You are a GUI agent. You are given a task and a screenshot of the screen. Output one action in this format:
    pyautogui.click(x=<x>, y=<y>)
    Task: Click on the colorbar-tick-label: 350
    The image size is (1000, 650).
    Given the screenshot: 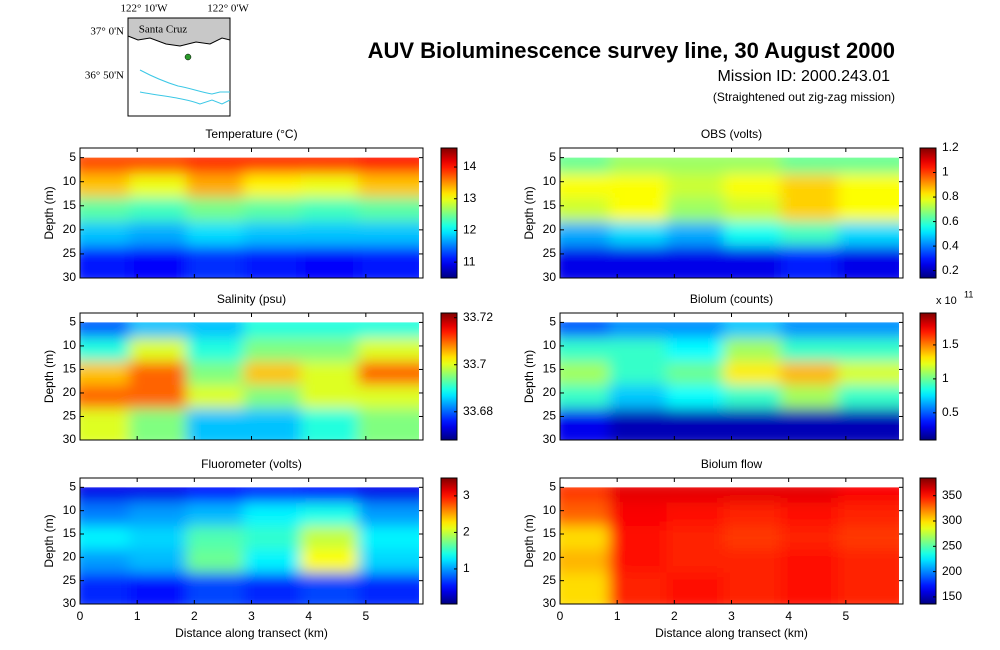 What is the action you would take?
    pyautogui.click(x=952, y=495)
    